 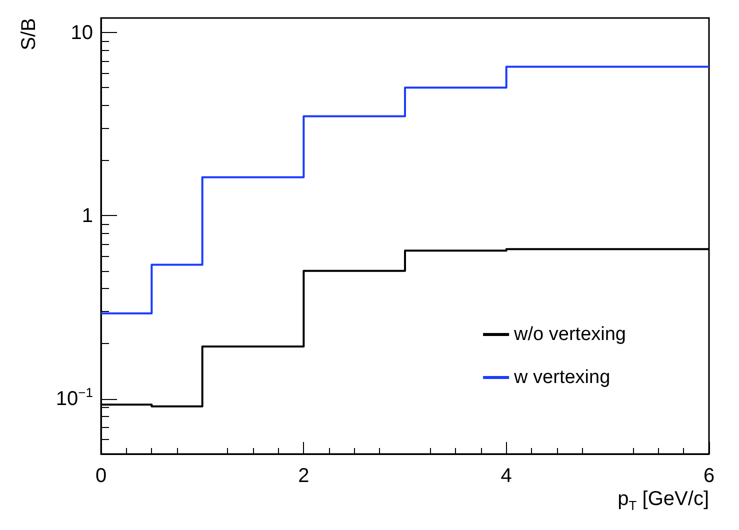 I want to click on x-tick-label: 4, so click(x=506, y=476).